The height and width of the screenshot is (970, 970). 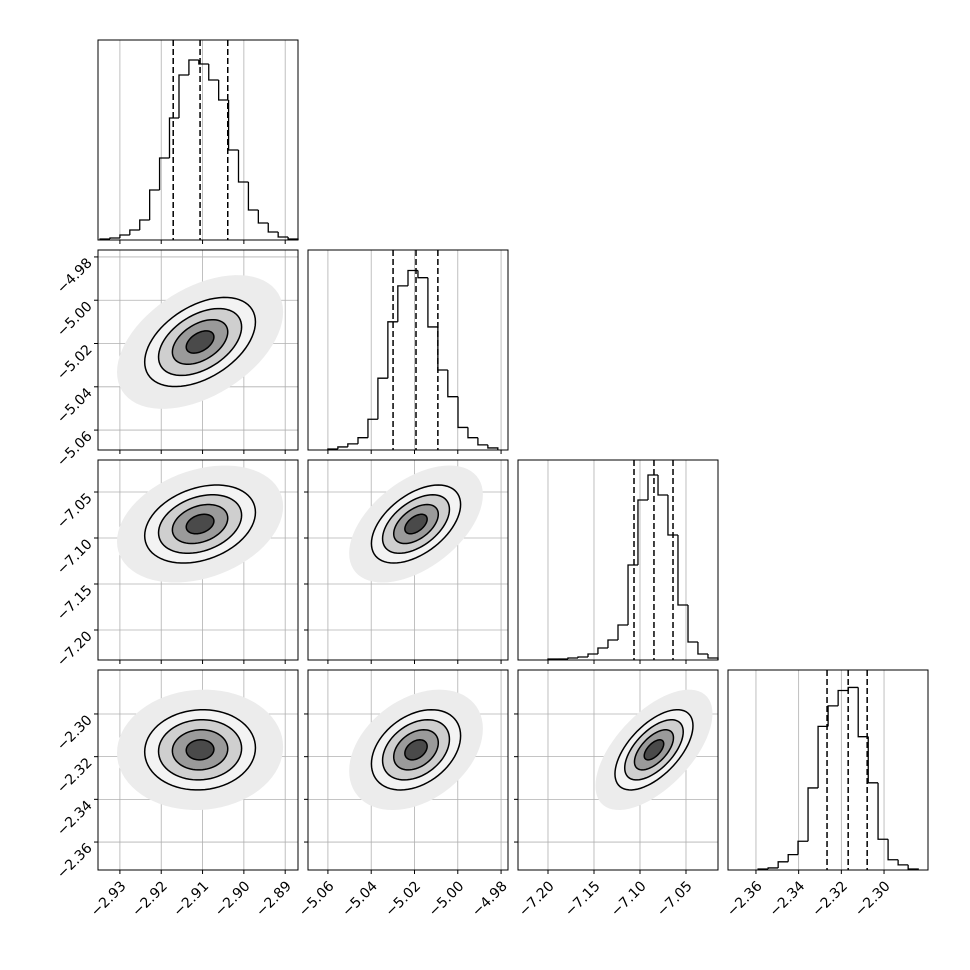 I want to click on x-tick-label: −2.34, so click(x=788, y=899).